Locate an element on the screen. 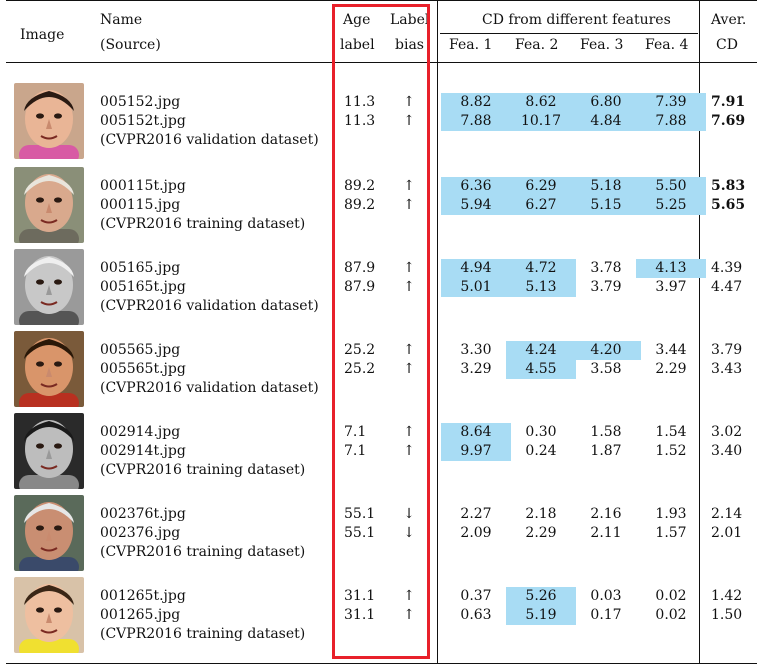 The height and width of the screenshot is (670, 763). average-cd: 7.91 is located at coordinates (728, 102).